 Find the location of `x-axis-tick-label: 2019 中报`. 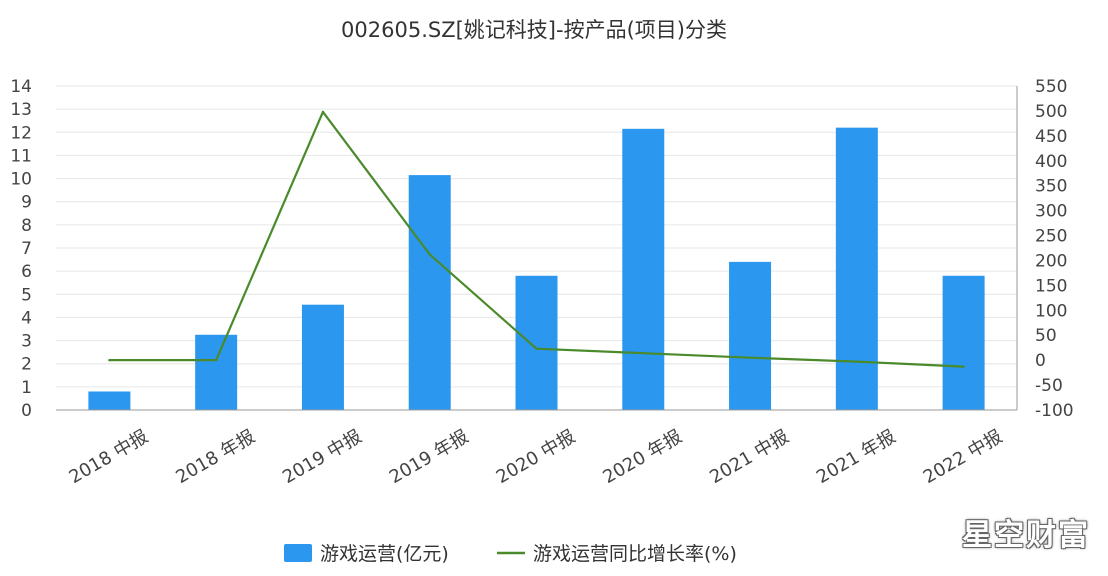

x-axis-tick-label: 2019 中报 is located at coordinates (322, 457).